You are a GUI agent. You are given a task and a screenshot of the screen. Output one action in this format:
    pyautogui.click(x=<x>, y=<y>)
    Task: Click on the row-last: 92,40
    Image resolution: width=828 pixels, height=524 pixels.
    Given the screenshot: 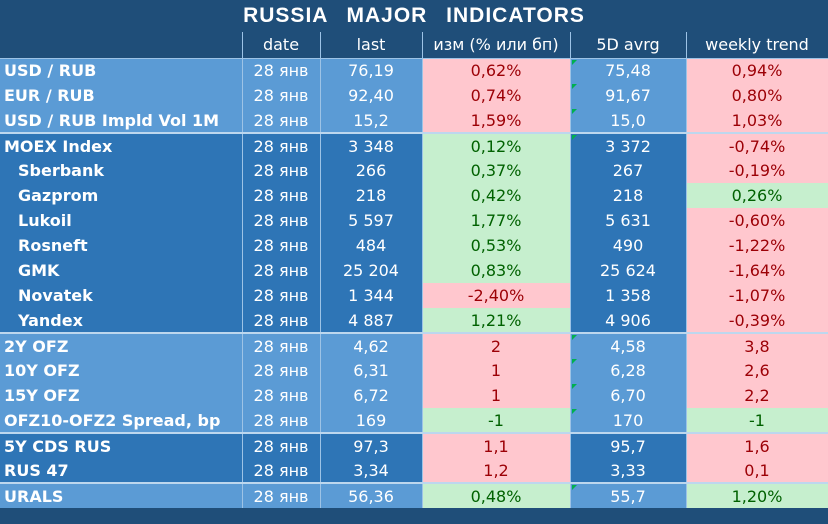 What is the action you would take?
    pyautogui.click(x=371, y=95)
    